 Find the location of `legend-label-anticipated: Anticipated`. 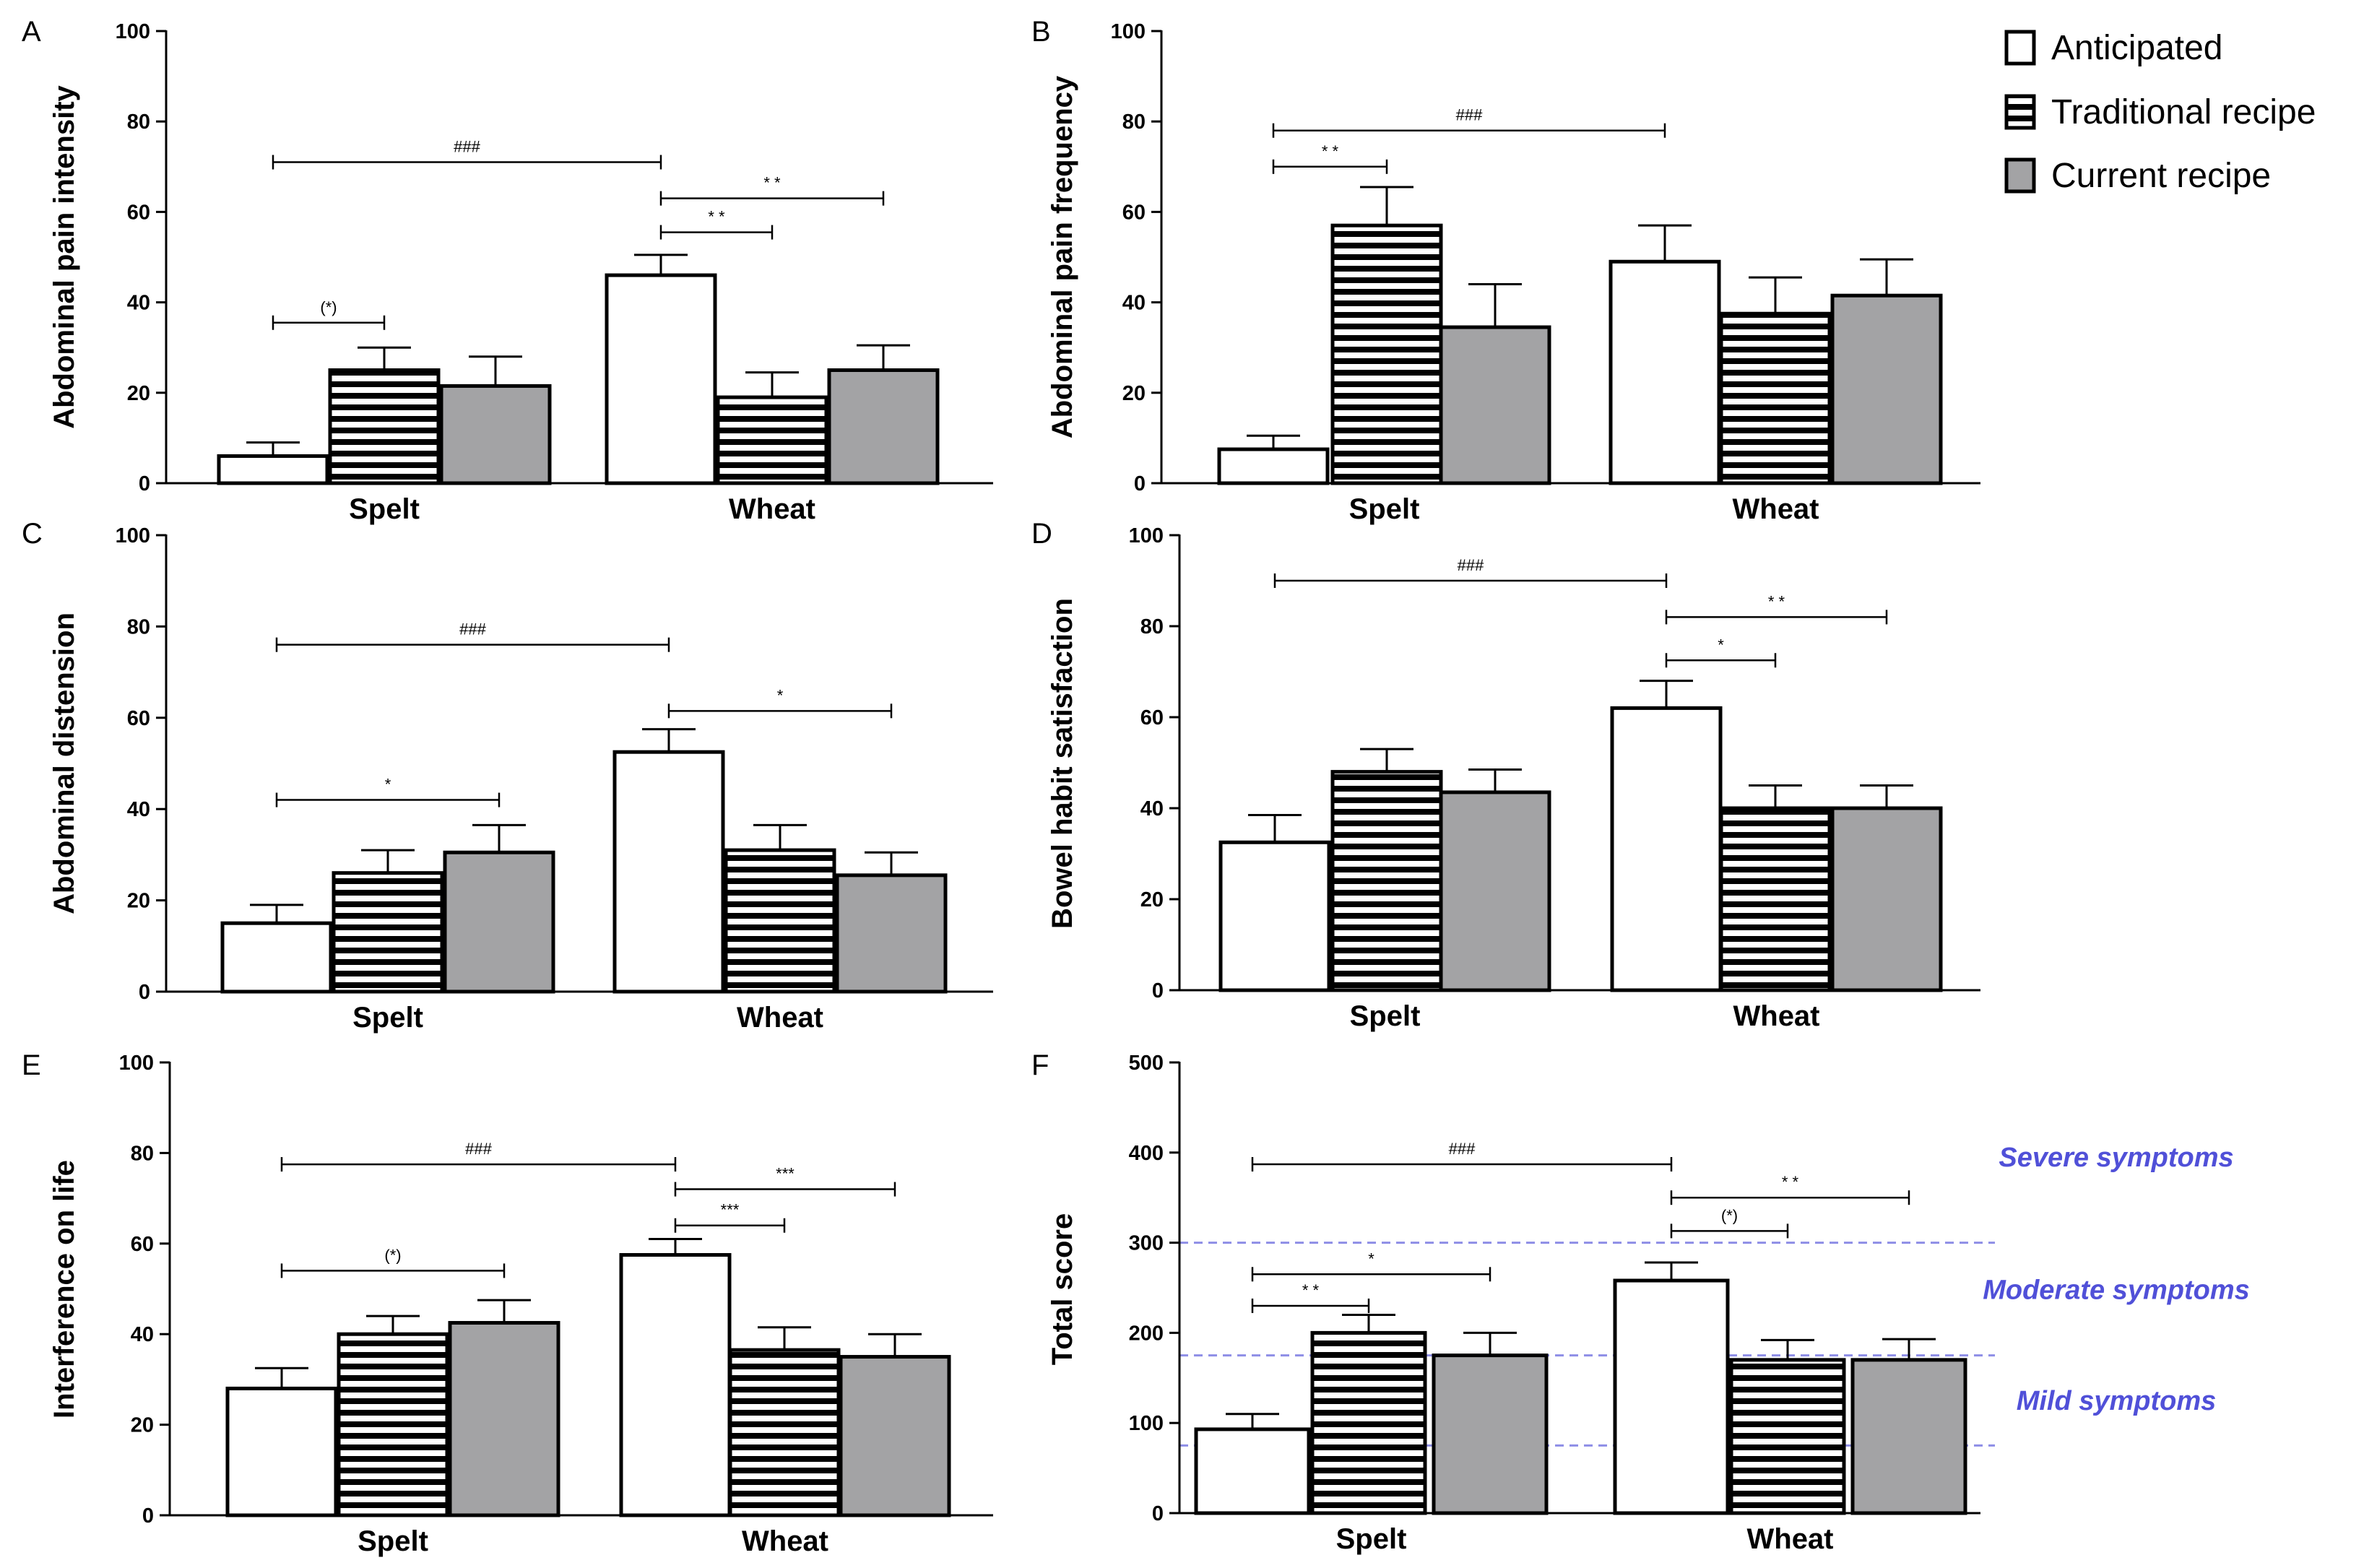

legend-label-anticipated: Anticipated is located at coordinates (2137, 48).